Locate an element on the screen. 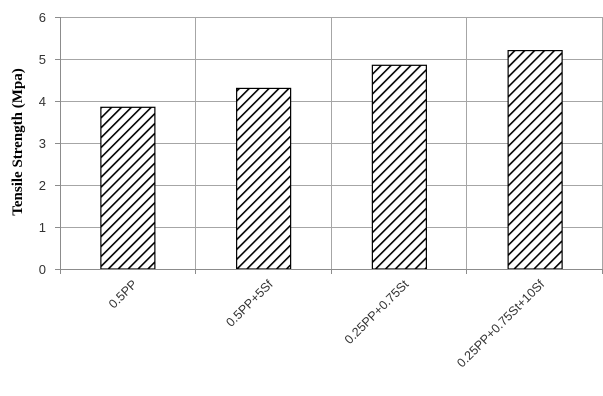 This screenshot has width=603, height=396. y-tick-label: 0 is located at coordinates (42, 269).